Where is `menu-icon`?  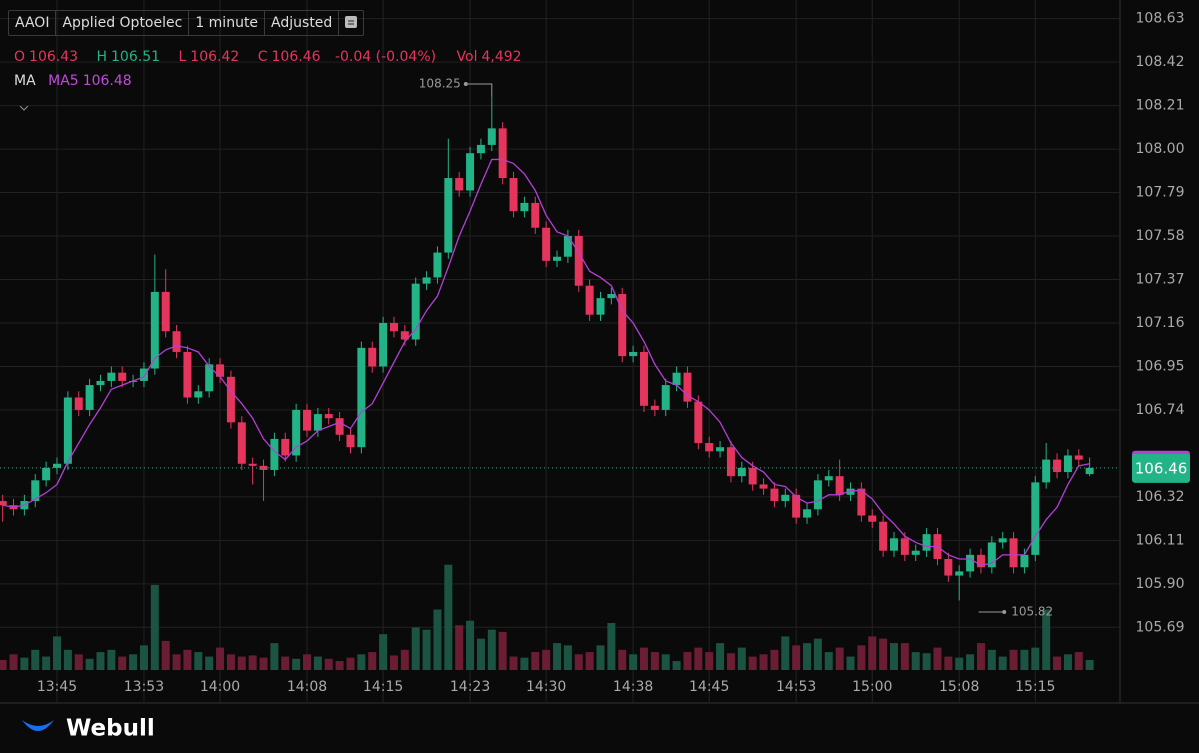
menu-icon is located at coordinates (351, 23).